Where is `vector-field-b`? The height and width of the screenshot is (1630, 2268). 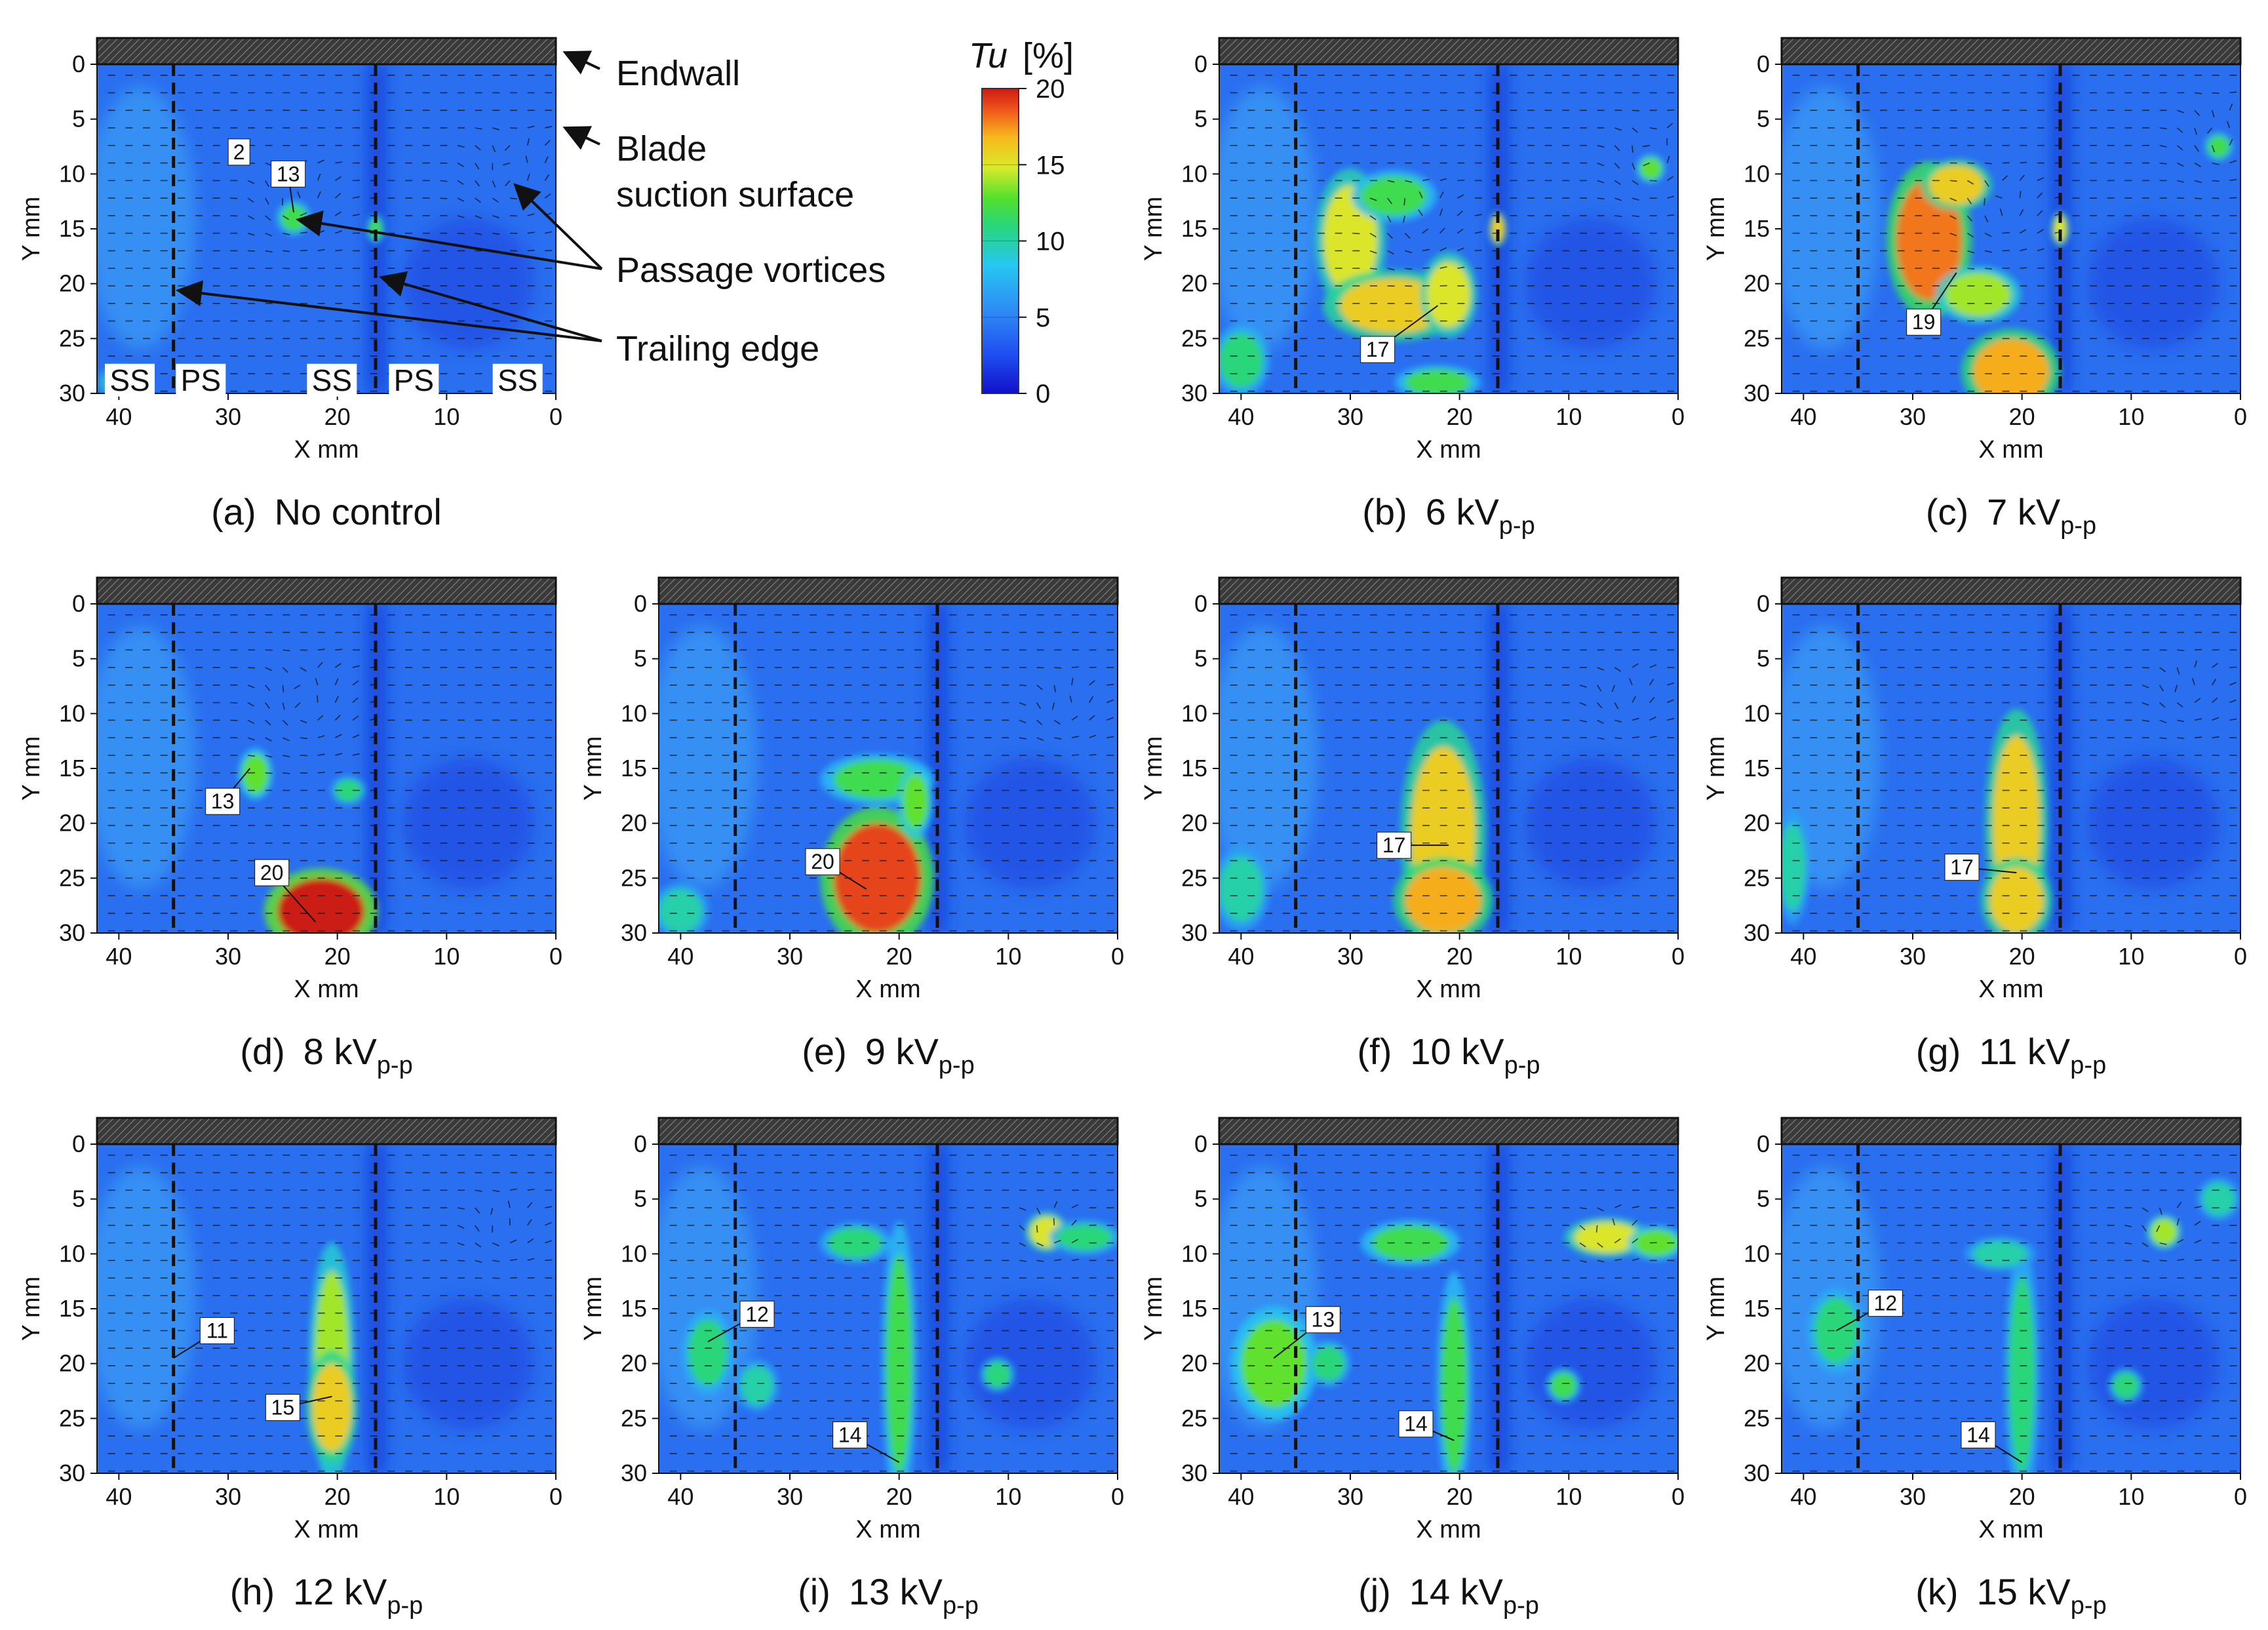
vector-field-b is located at coordinates (1452, 233).